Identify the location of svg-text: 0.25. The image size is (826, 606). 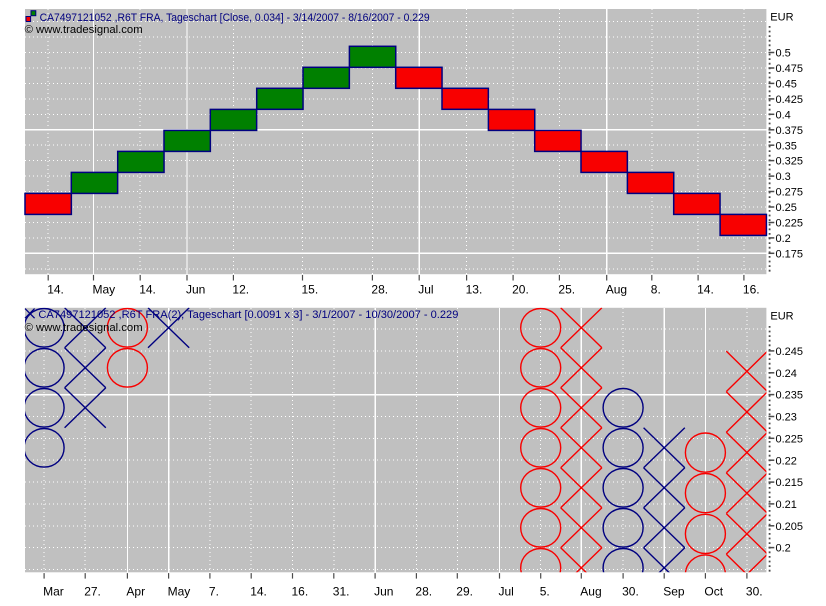
(786, 208).